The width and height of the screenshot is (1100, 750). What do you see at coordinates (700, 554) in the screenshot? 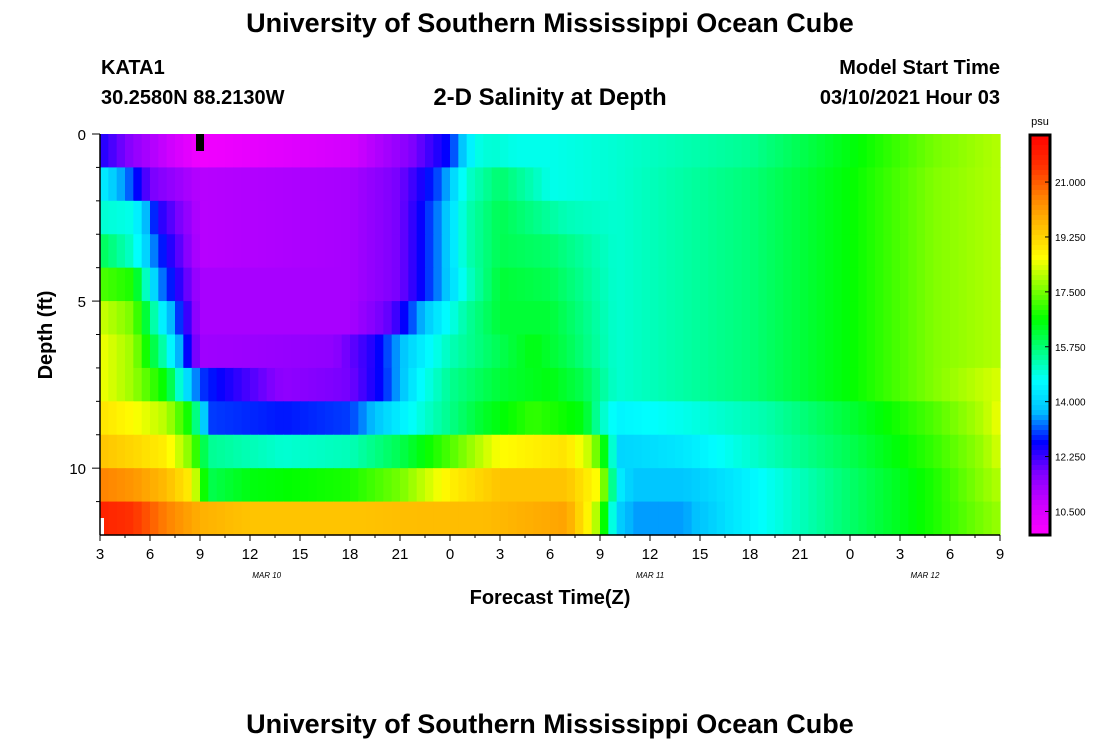
I see `x-tick-label: 15` at bounding box center [700, 554].